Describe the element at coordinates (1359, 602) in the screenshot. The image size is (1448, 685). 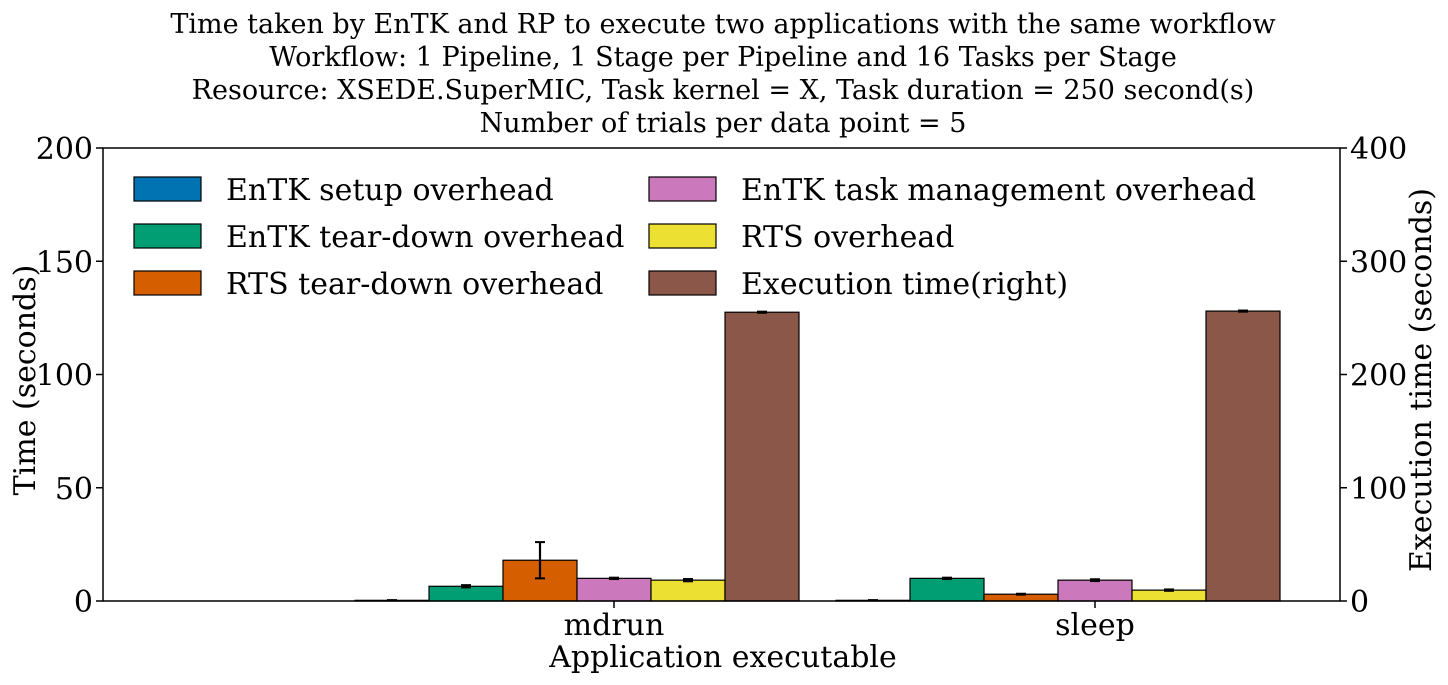
I see `y-tick-label-right: 0` at that location.